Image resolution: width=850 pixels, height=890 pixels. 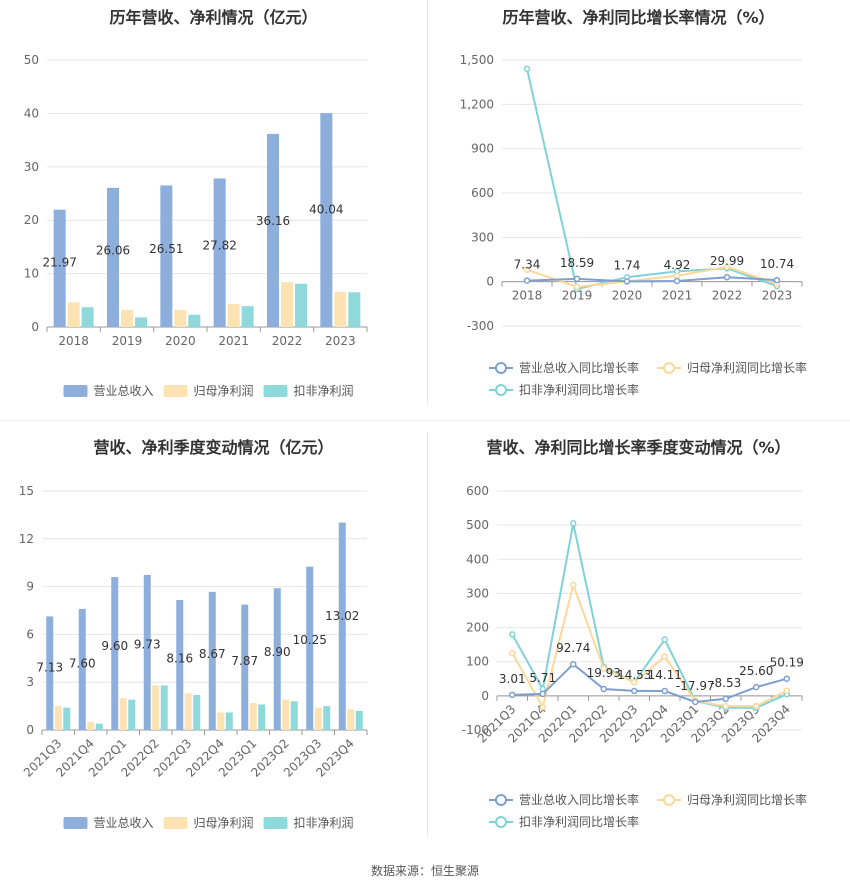 What do you see at coordinates (542, 678) in the screenshot?
I see `line-value-label: 5.71` at bounding box center [542, 678].